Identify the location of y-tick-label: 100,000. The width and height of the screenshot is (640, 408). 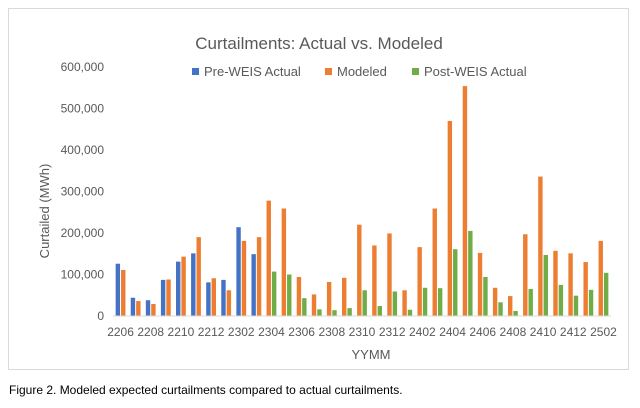
(83, 275).